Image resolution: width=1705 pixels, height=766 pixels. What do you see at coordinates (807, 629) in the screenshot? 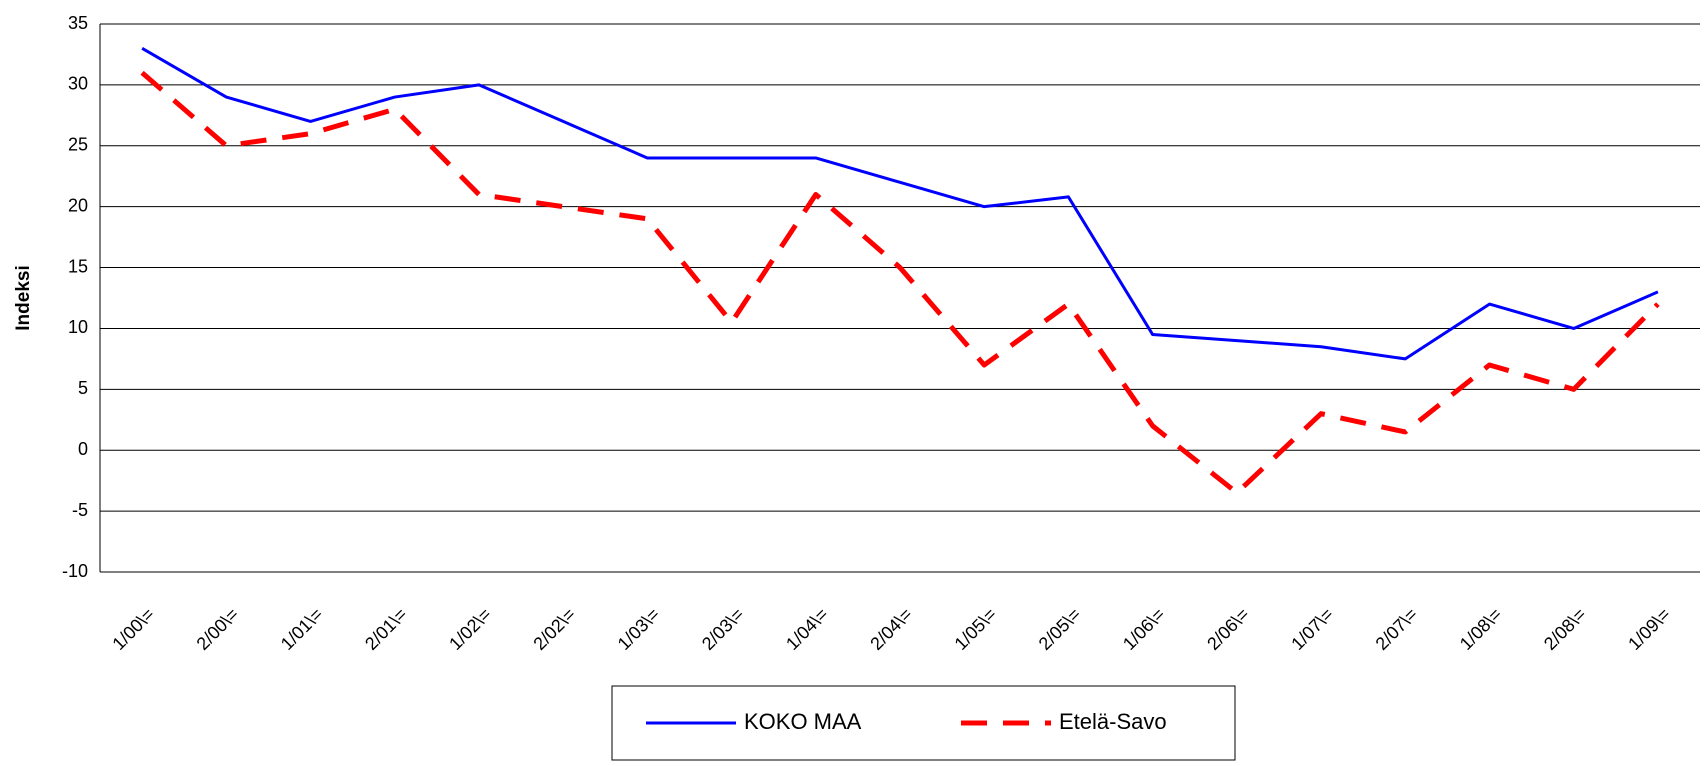
I see `x-tick-label: 1/04\=` at bounding box center [807, 629].